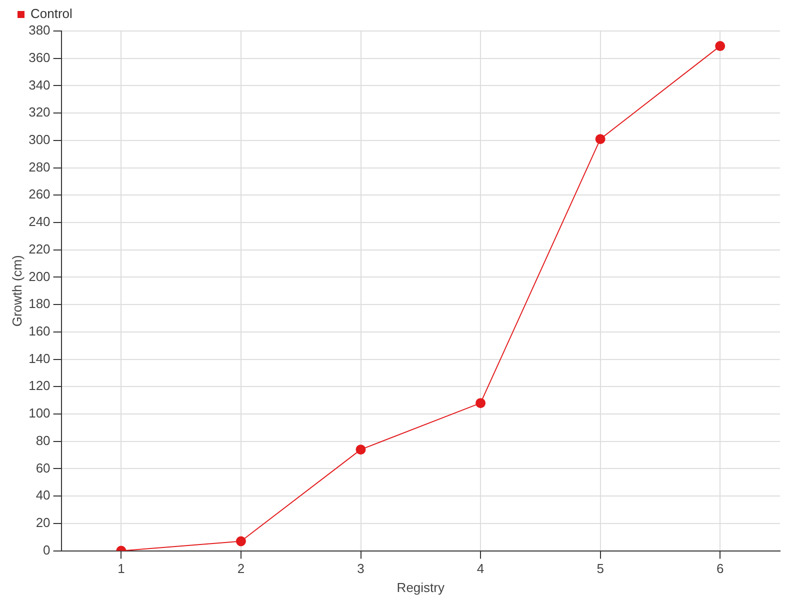  I want to click on x-tick-label: 6, so click(720, 568).